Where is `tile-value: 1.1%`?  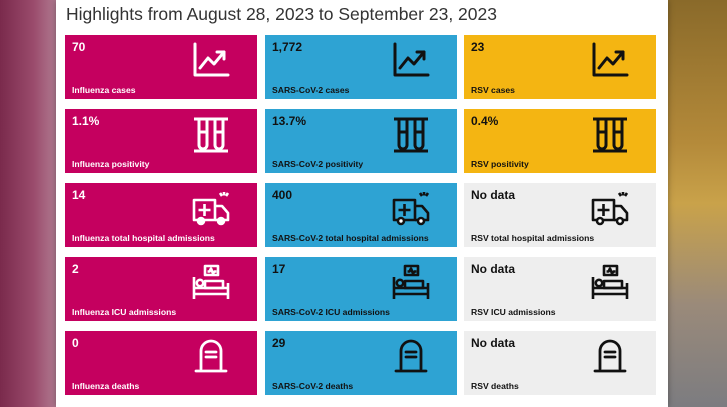 tile-value: 1.1% is located at coordinates (86, 121).